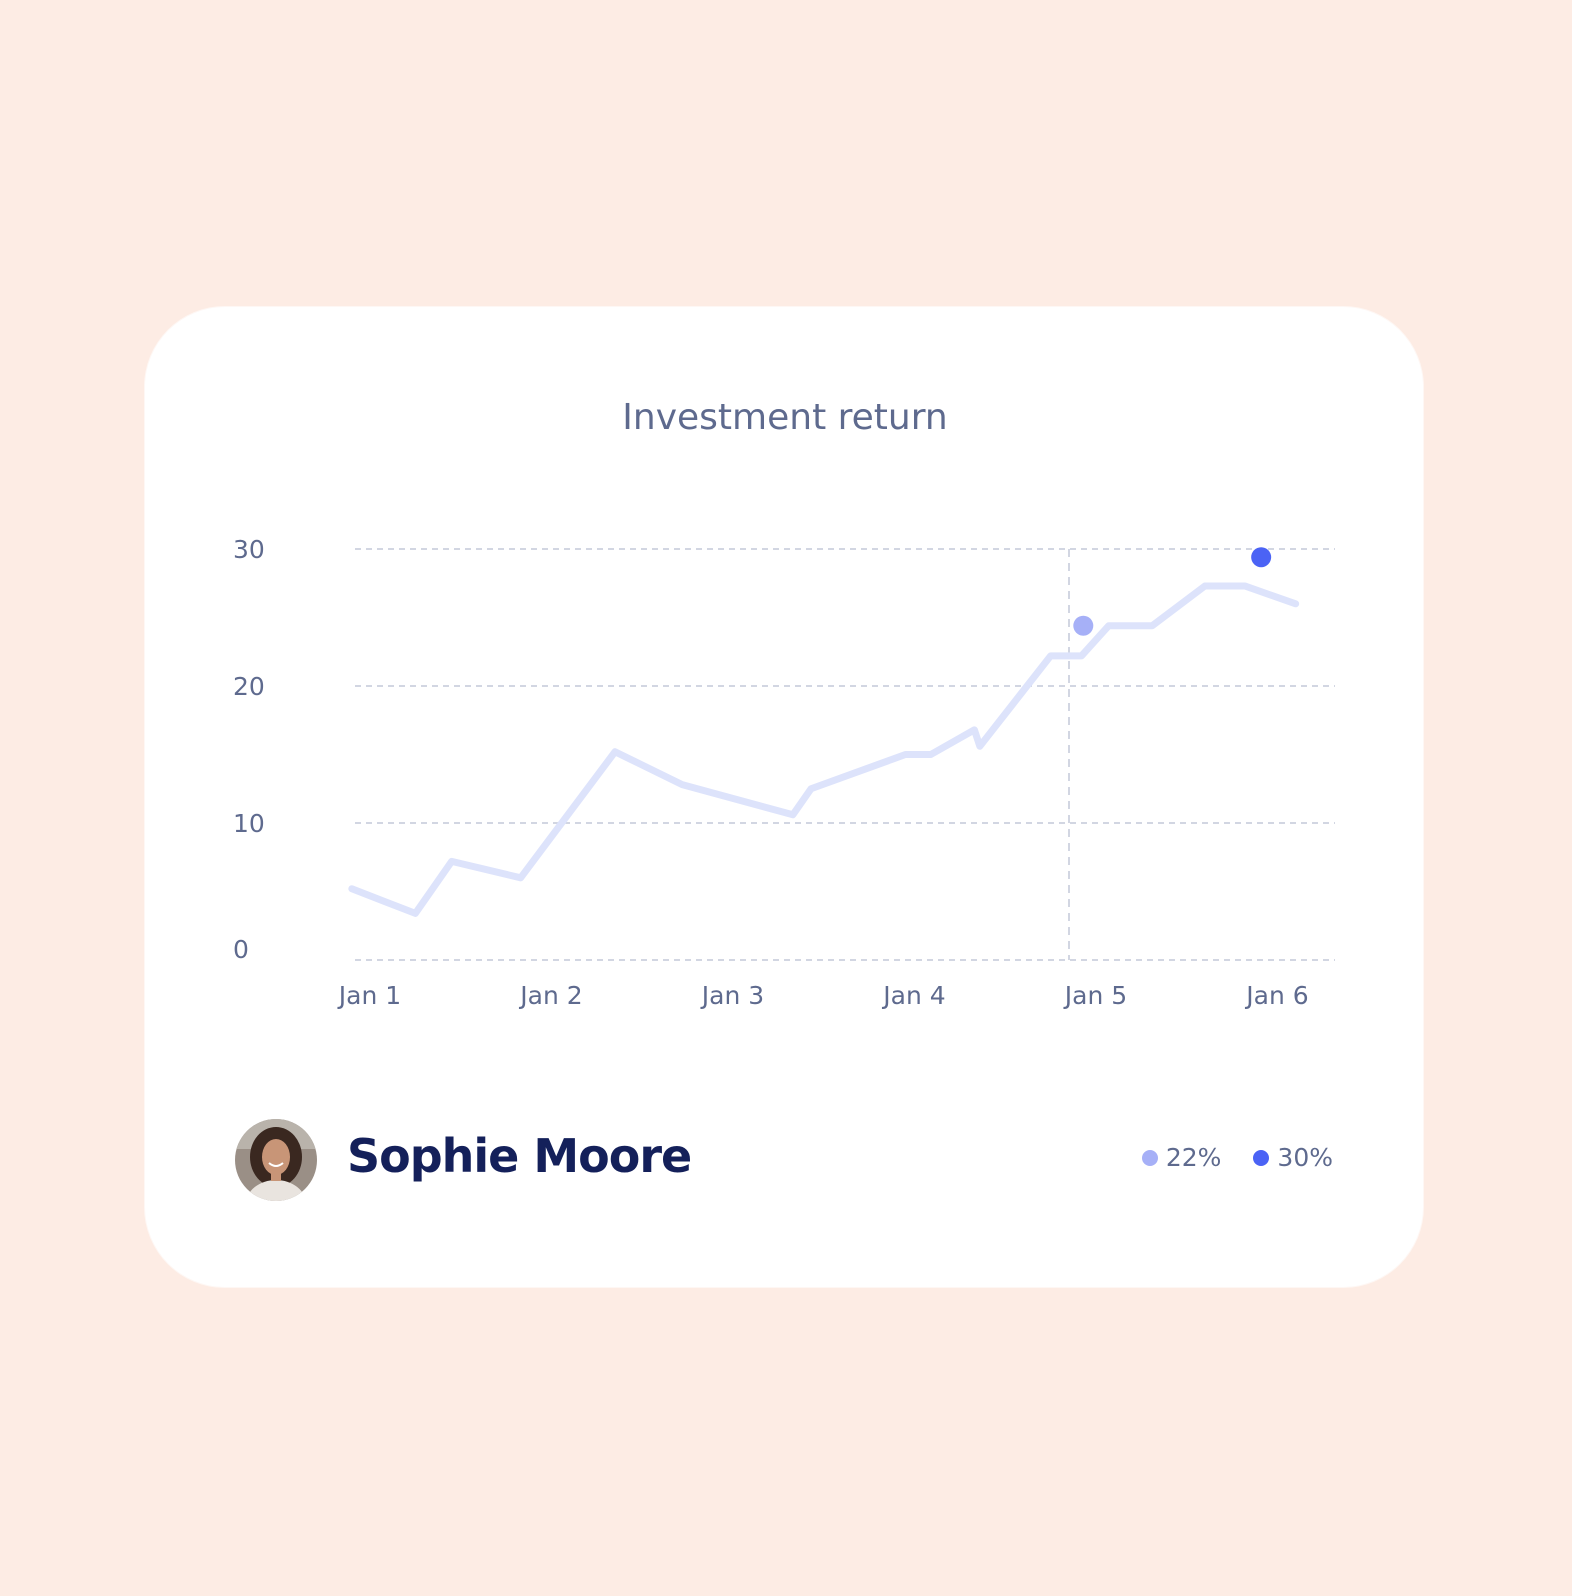 The height and width of the screenshot is (1596, 1572). What do you see at coordinates (1172, 591) in the screenshot?
I see `marker-layer` at bounding box center [1172, 591].